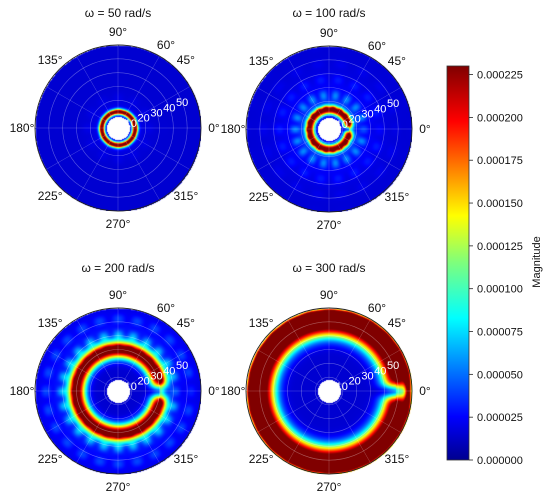 This screenshot has width=550, height=503. I want to click on panel-title: ω = 200 rad/s, so click(117, 268).